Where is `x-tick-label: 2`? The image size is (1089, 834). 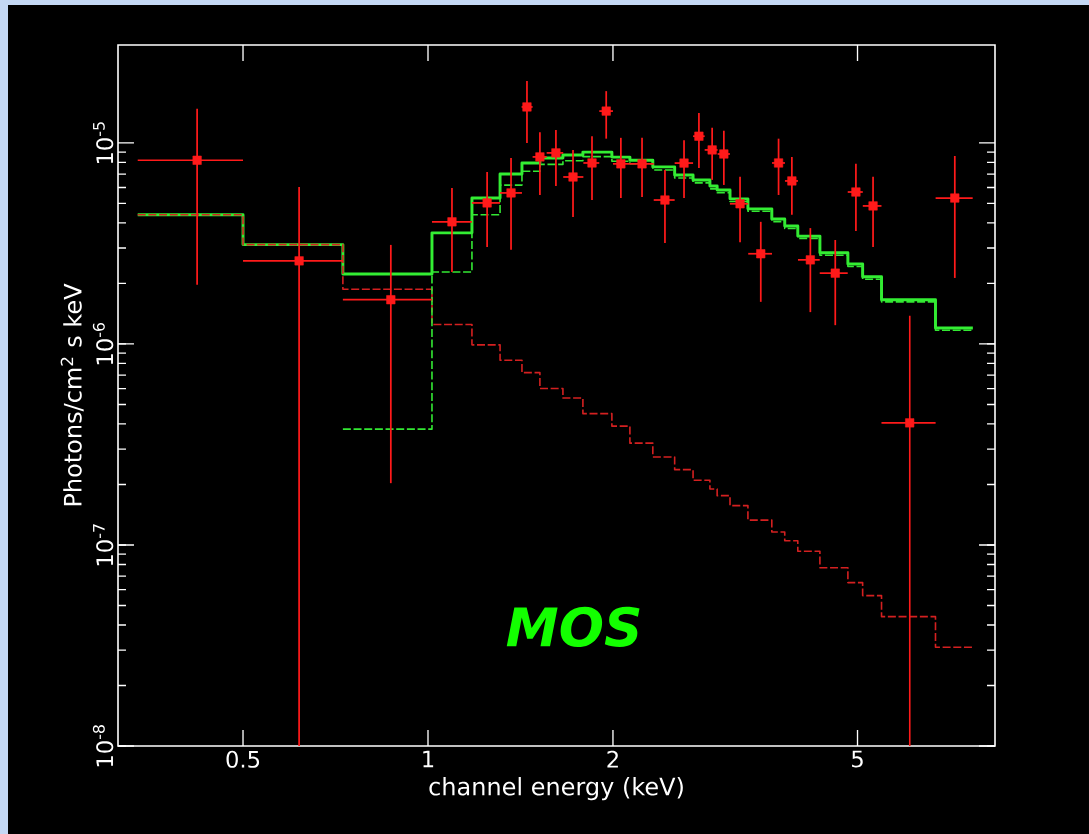
x-tick-label: 2 is located at coordinates (612, 759).